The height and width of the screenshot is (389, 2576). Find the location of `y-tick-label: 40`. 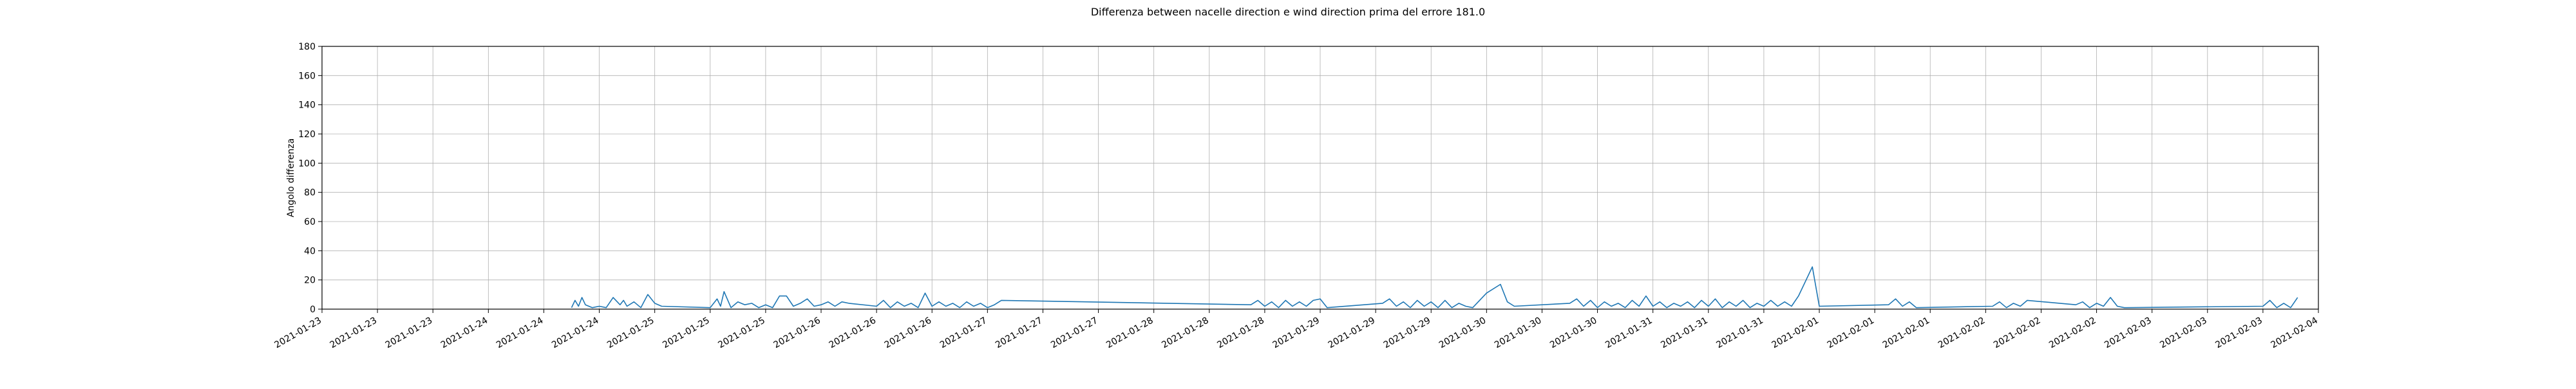

y-tick-label: 40 is located at coordinates (310, 251).